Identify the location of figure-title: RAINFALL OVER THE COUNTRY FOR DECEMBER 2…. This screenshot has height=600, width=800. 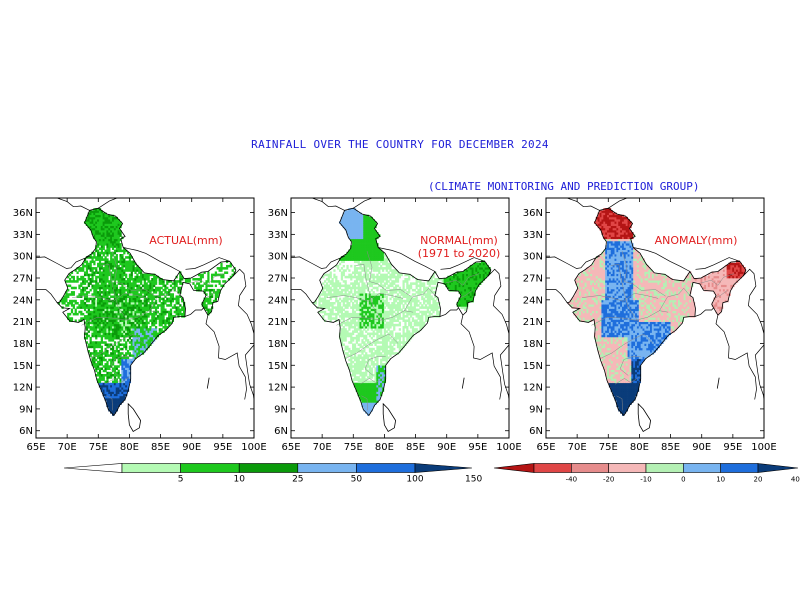
(400, 144).